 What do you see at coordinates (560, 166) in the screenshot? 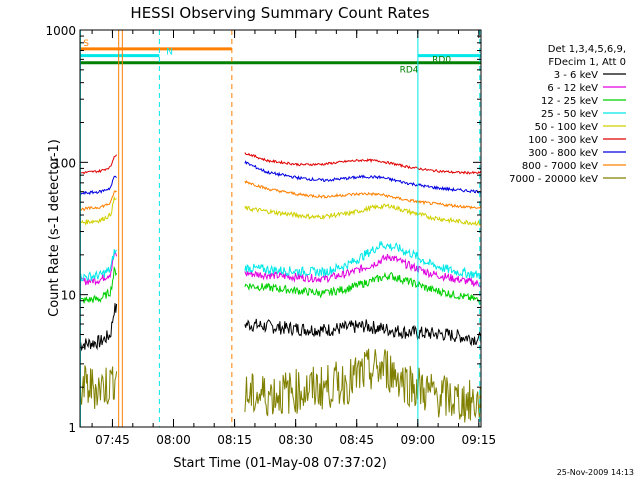
I see `legend-label: 800 - 7000 keV` at bounding box center [560, 166].